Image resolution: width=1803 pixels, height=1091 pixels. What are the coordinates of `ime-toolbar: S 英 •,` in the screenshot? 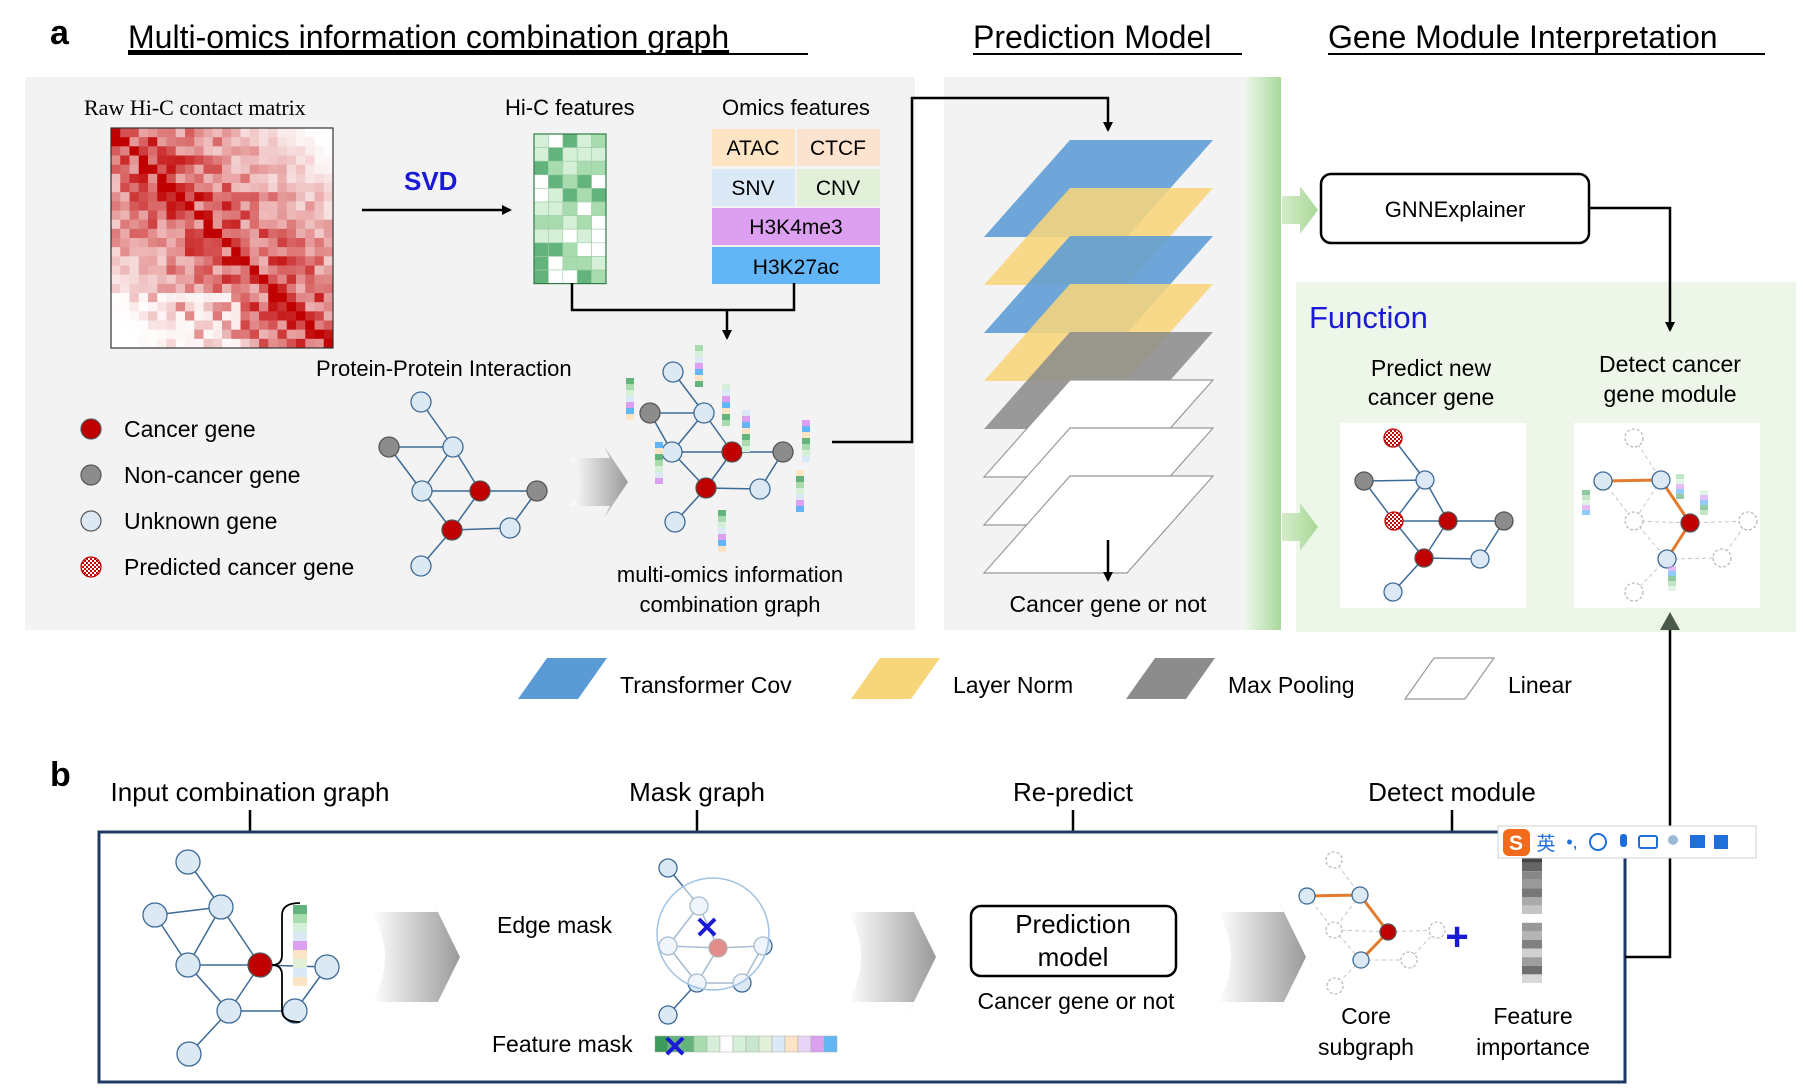 It's located at (1627, 842).